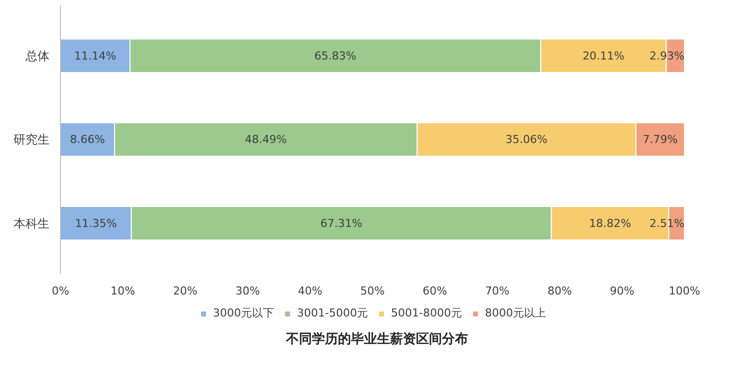 Image resolution: width=744 pixels, height=386 pixels. I want to click on x-tick-label: 50%, so click(372, 291).